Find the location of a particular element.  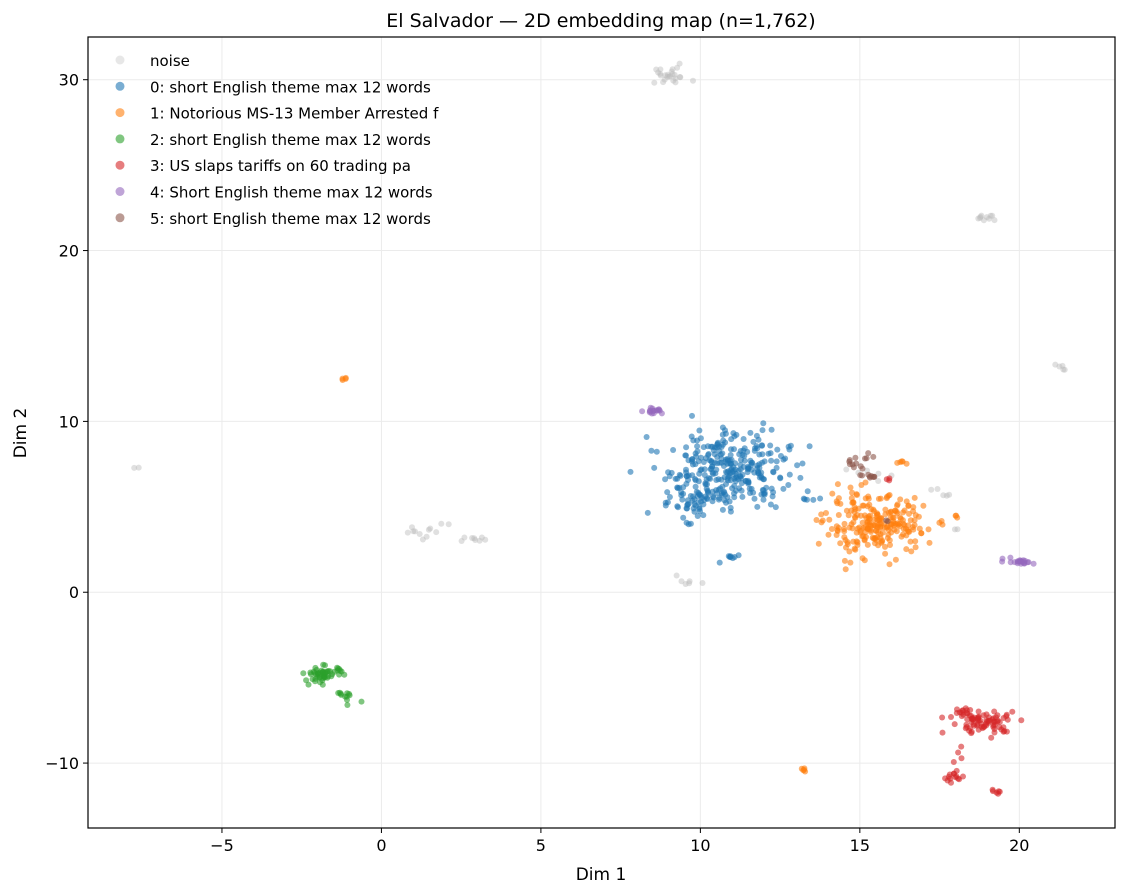

series-6-points is located at coordinates (868, 487).